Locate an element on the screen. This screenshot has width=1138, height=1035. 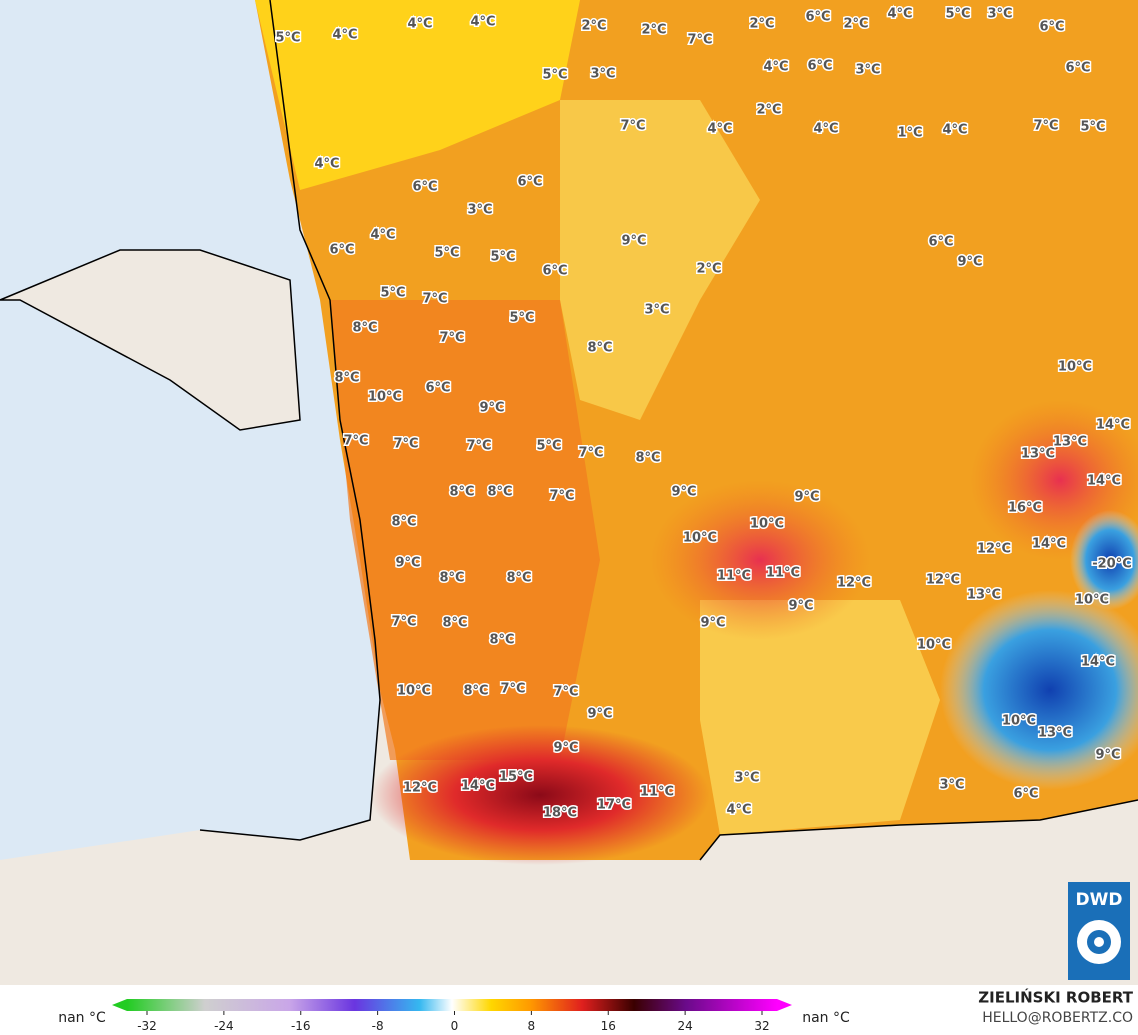
colorbar-tick-label: -32 is located at coordinates (147, 1026).